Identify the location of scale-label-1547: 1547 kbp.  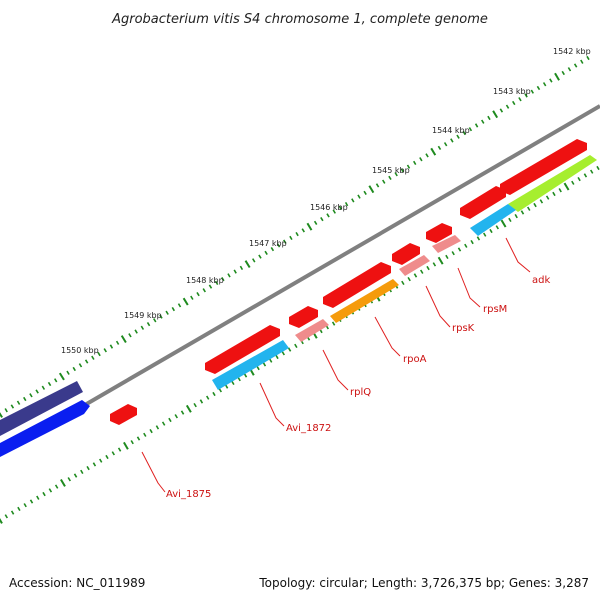
(268, 243).